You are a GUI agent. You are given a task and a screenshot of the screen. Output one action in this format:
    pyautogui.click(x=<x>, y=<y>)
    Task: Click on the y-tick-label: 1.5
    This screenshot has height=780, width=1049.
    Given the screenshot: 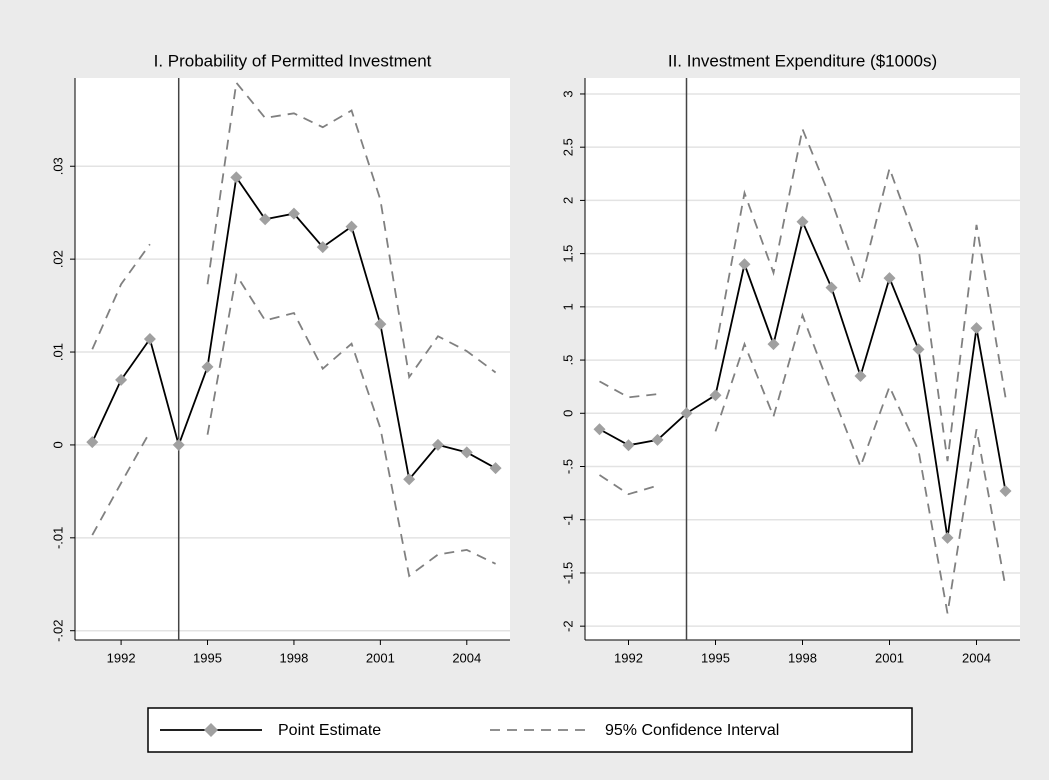 What is the action you would take?
    pyautogui.click(x=567, y=254)
    